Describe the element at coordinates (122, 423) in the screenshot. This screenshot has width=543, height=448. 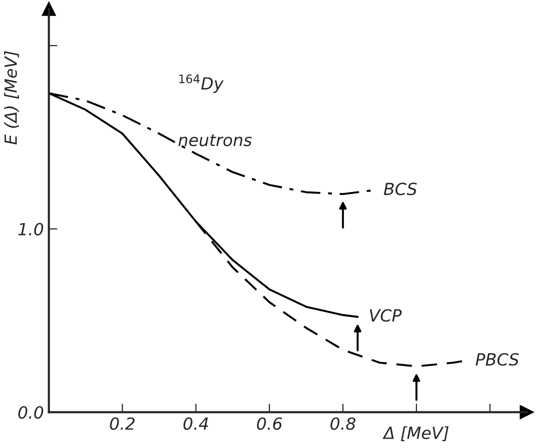
I see `x-tick-label: 0.2` at that location.